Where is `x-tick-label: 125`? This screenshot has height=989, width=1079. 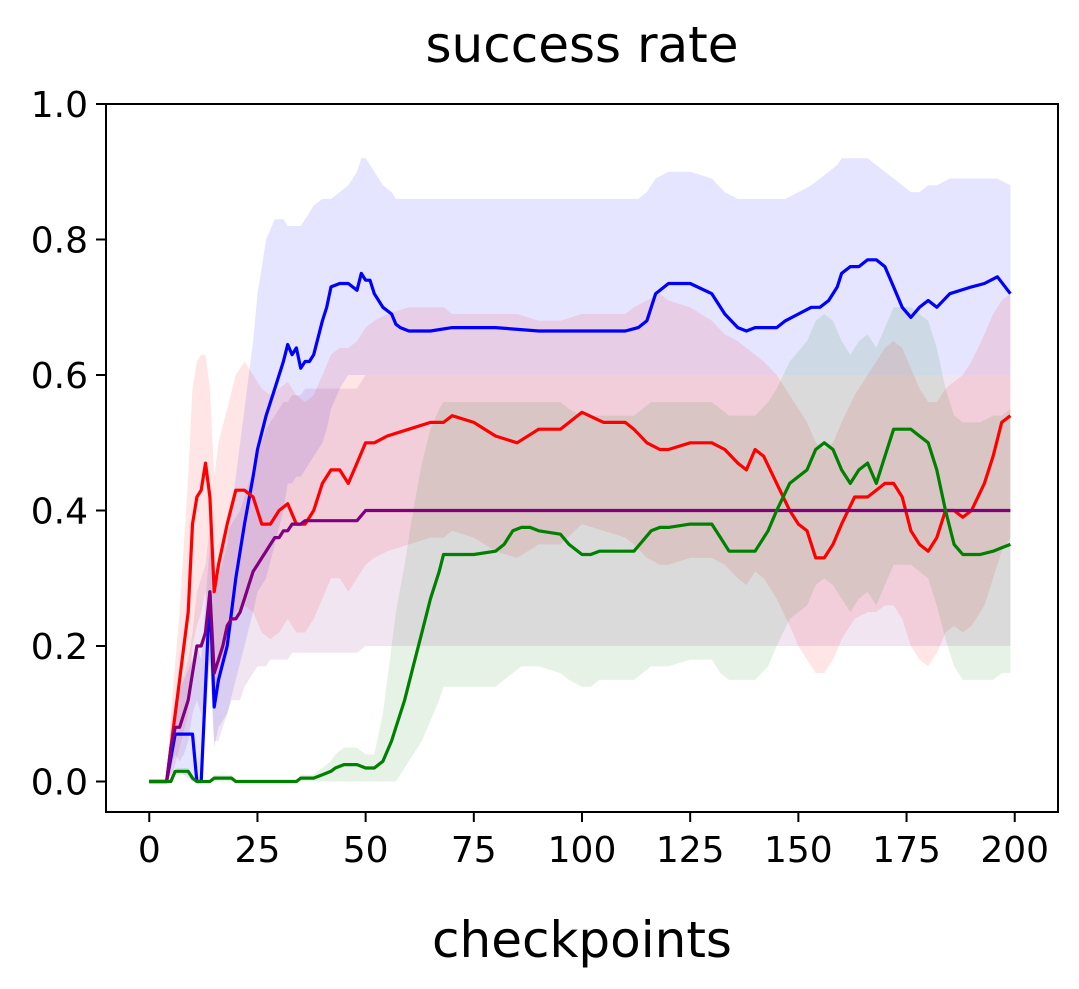
x-tick-label: 125 is located at coordinates (690, 850).